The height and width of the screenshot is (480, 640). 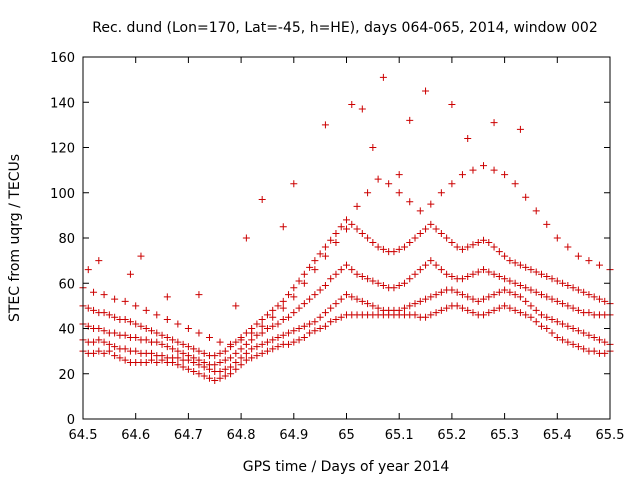 What do you see at coordinates (504, 435) in the screenshot?
I see `x-tick-label: 65.3` at bounding box center [504, 435].